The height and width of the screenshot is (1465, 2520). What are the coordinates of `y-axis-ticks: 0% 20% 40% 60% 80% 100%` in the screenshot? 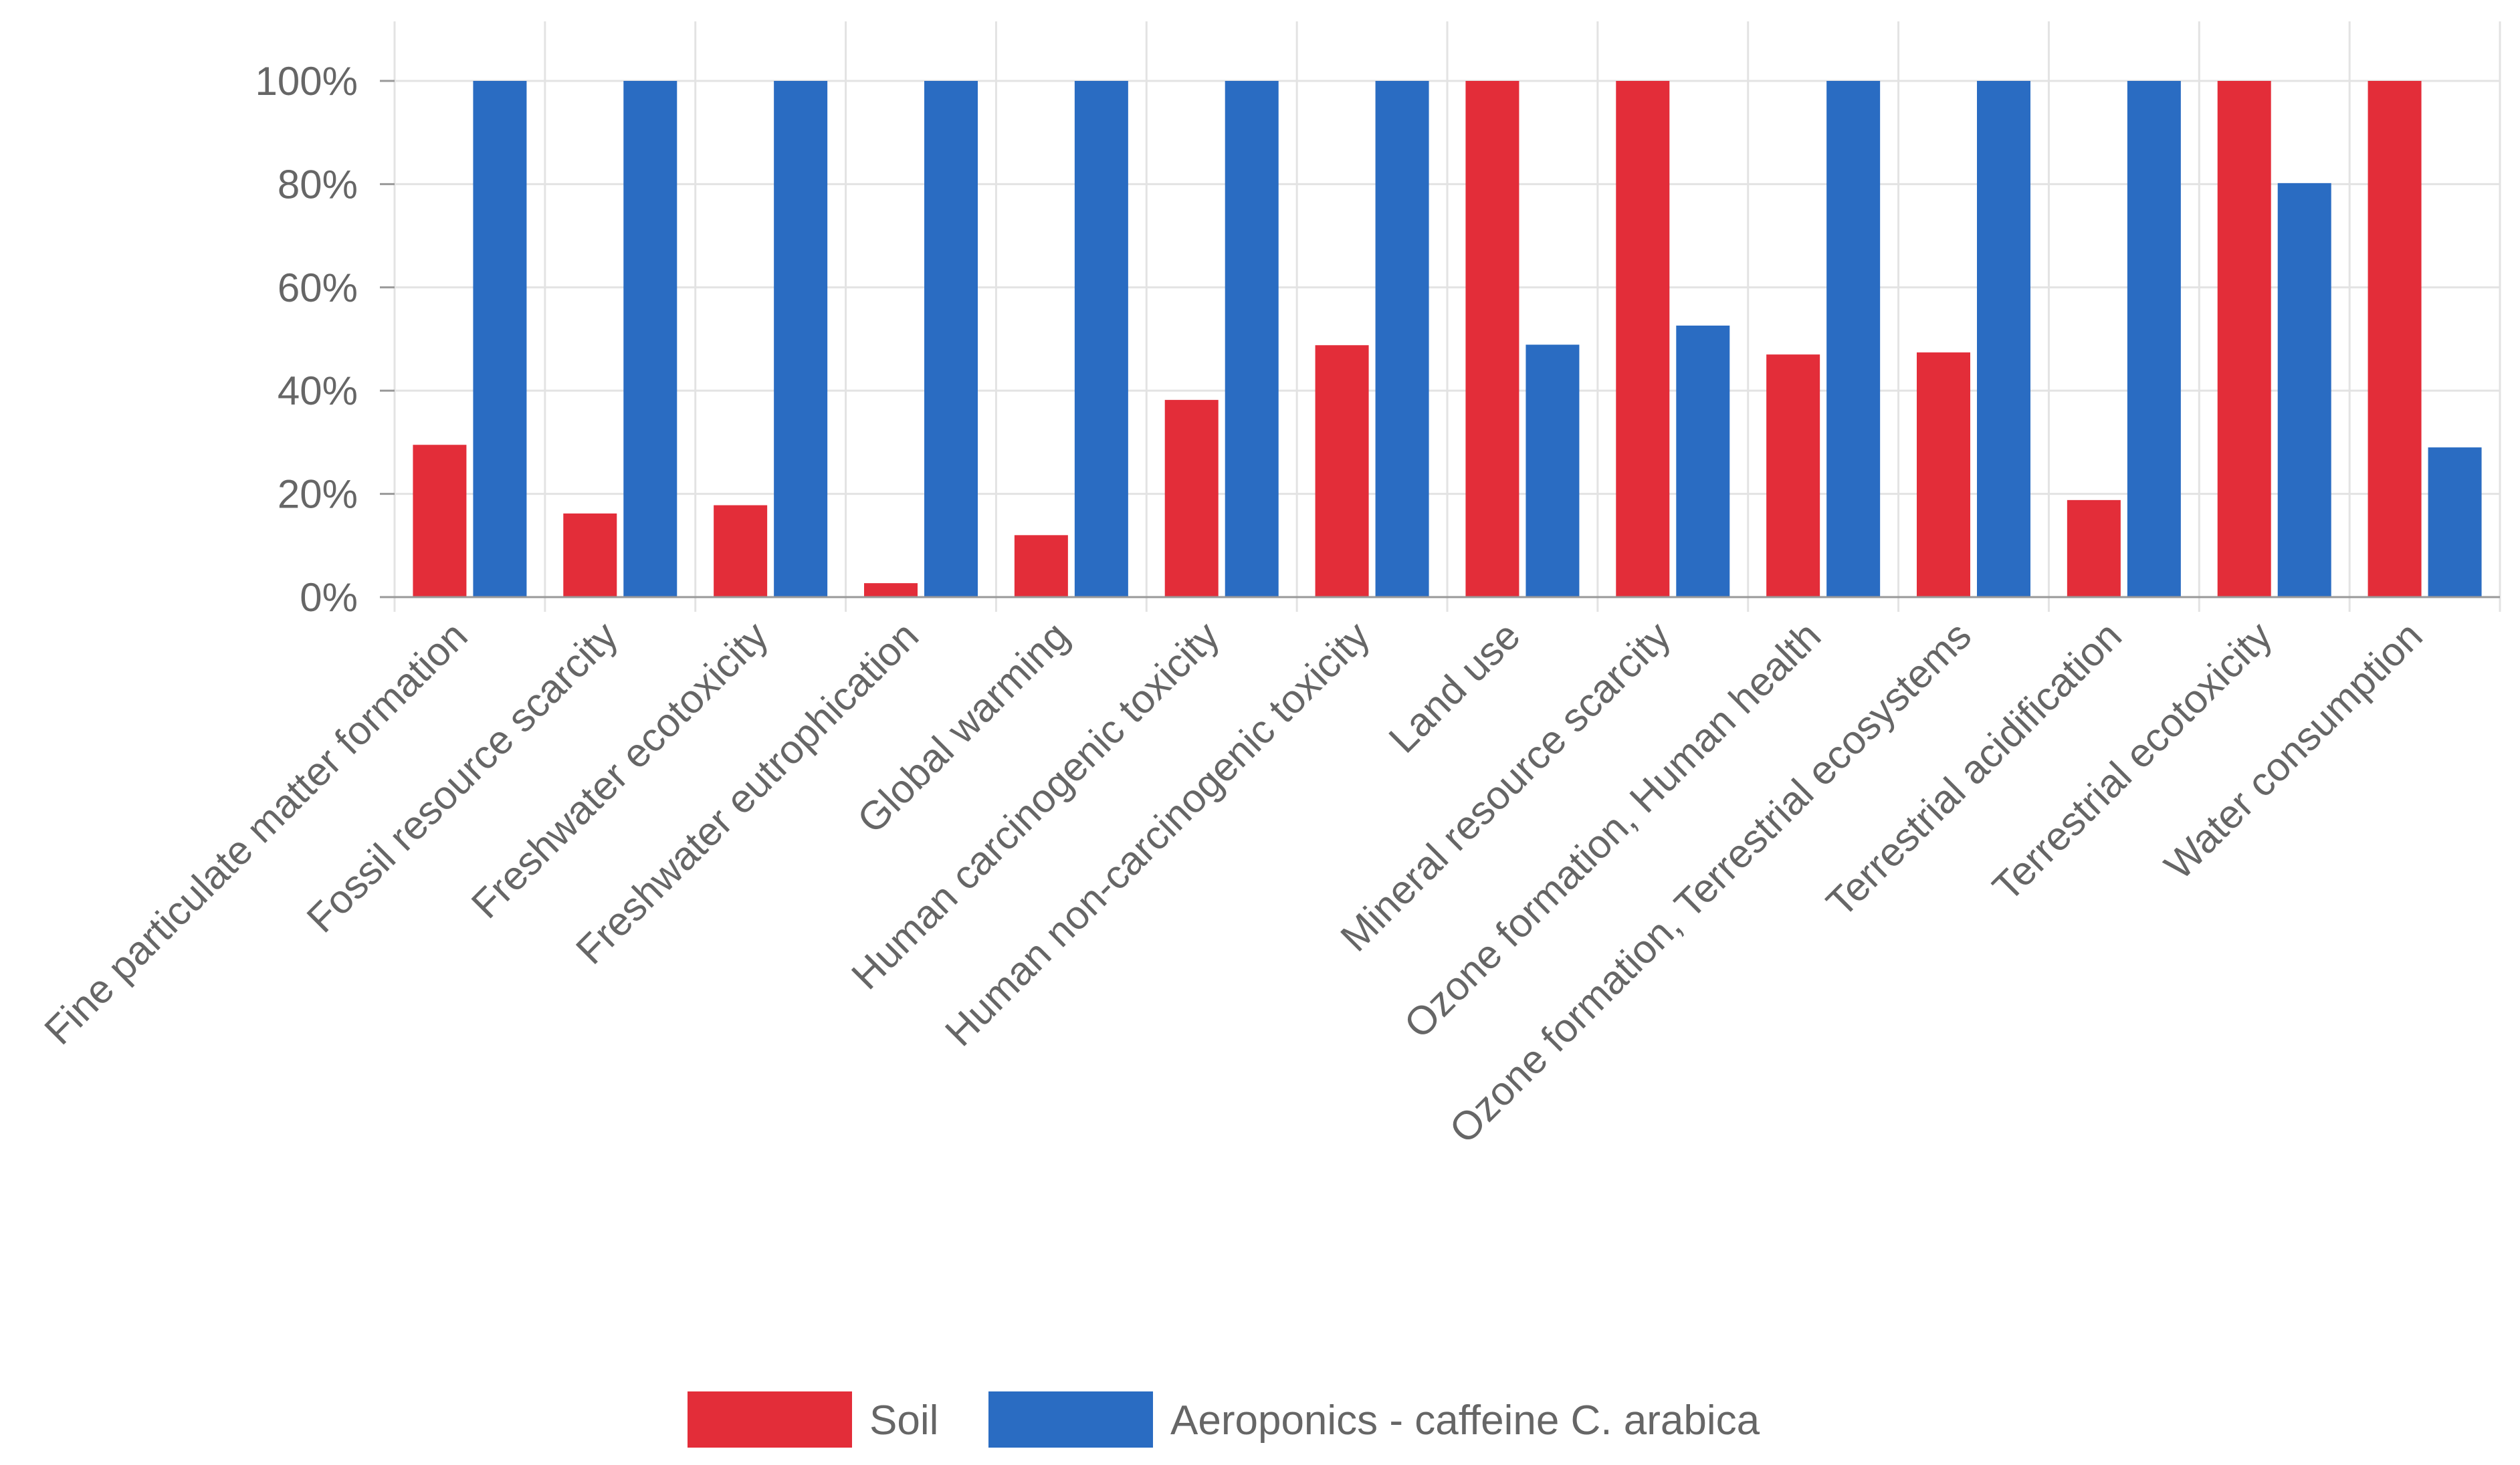 It's located at (306, 339).